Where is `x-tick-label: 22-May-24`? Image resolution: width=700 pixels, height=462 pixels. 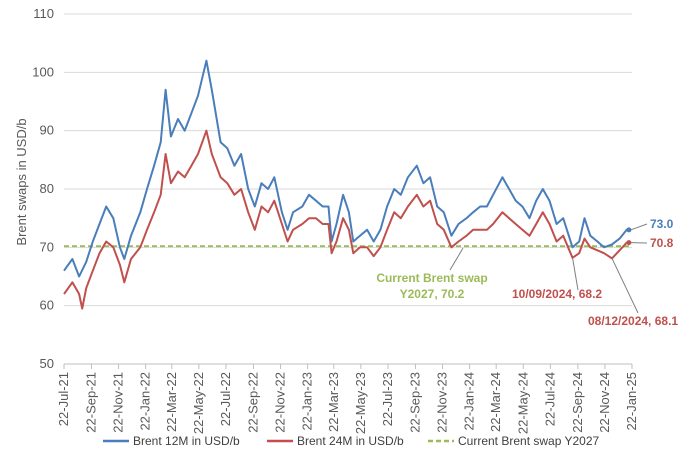 x-tick-label: 22-May-24 is located at coordinates (522, 403).